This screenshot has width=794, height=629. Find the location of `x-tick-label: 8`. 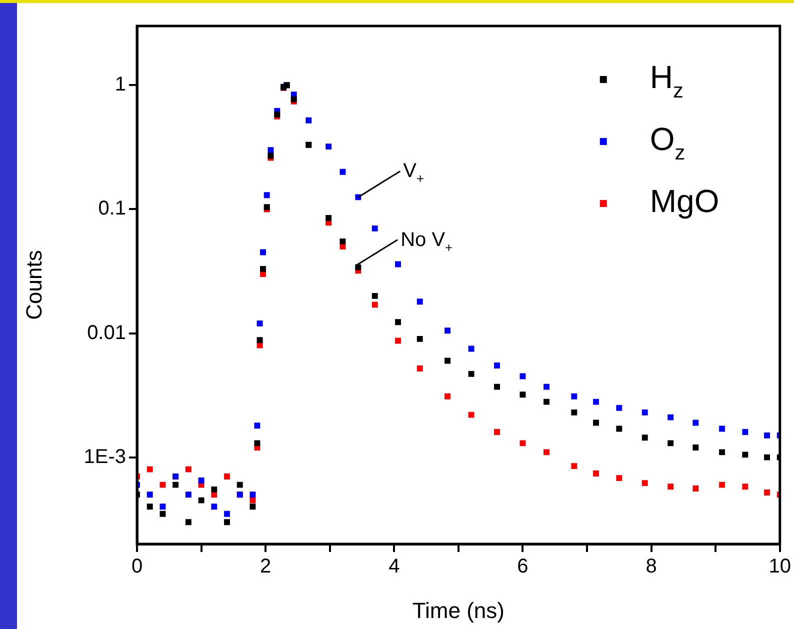

x-tick-label: 8 is located at coordinates (651, 567).